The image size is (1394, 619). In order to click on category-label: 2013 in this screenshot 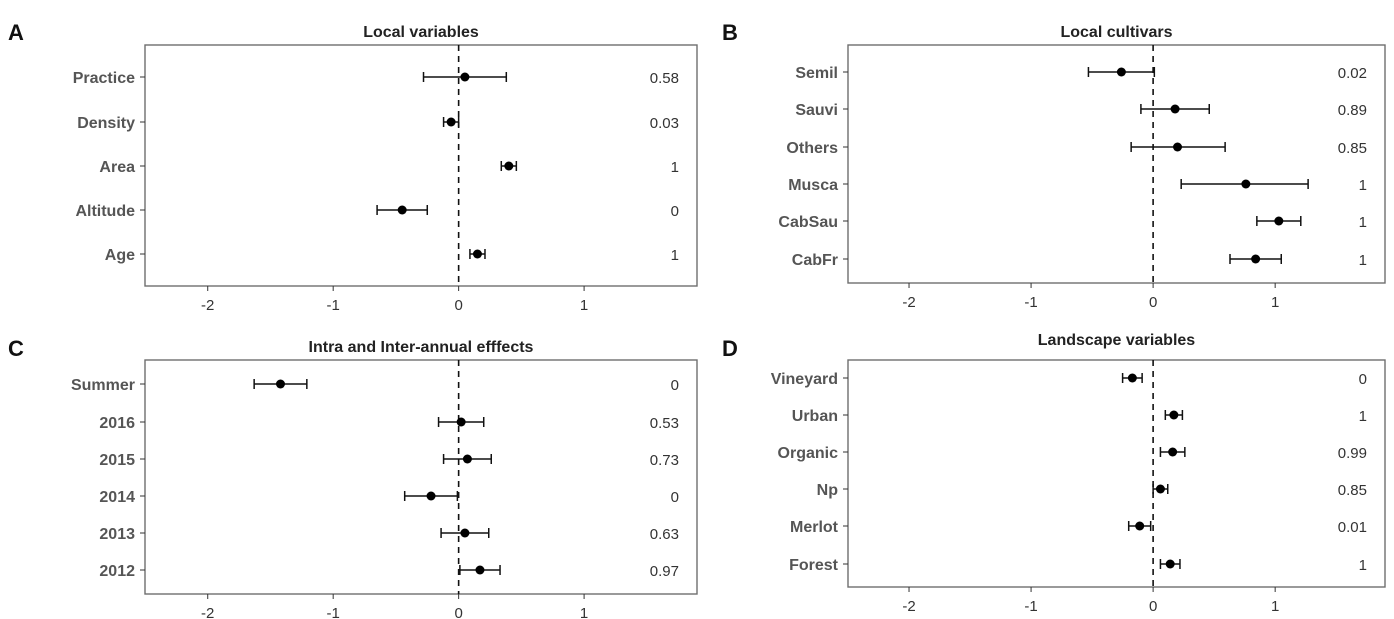, I will do `click(117, 534)`.